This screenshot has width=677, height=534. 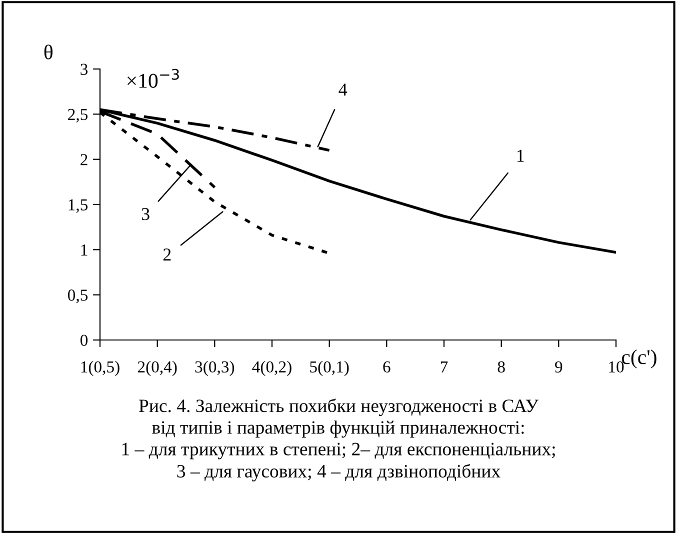 I want to click on x-tick-label: 2(0,4), so click(x=157, y=368).